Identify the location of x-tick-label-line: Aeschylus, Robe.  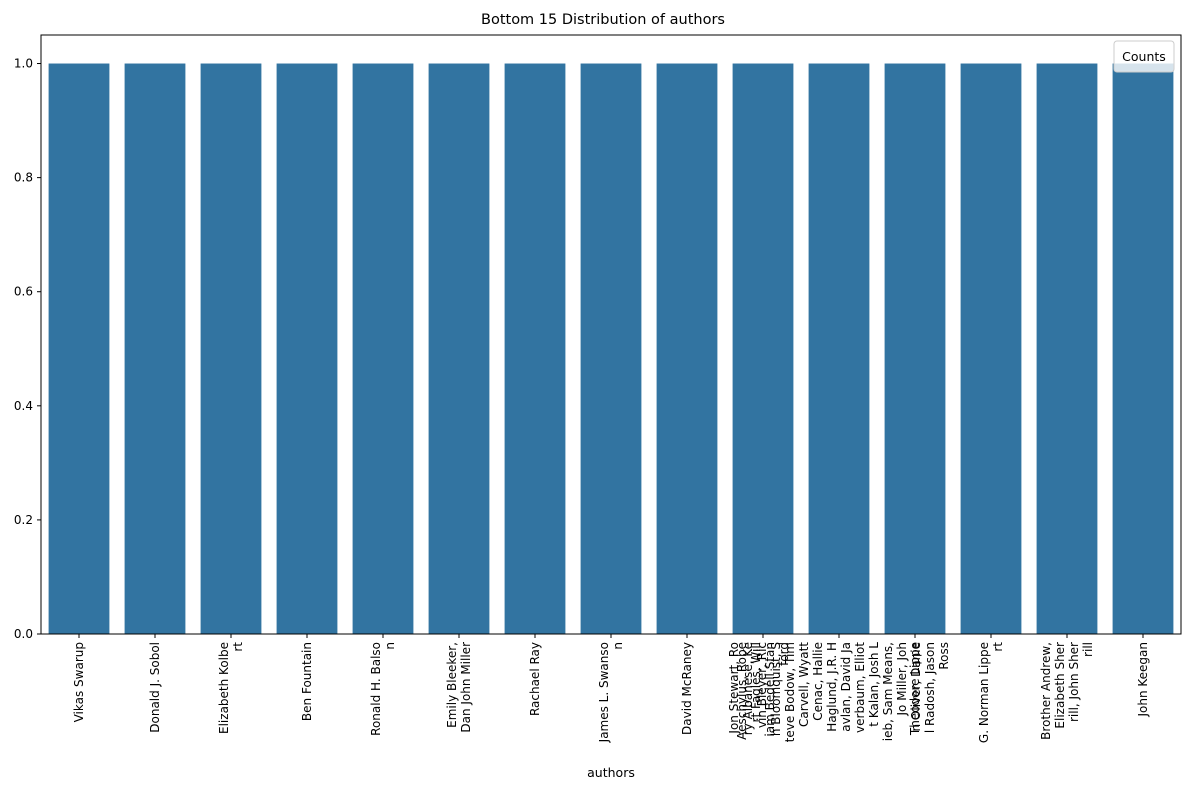
(742, 691).